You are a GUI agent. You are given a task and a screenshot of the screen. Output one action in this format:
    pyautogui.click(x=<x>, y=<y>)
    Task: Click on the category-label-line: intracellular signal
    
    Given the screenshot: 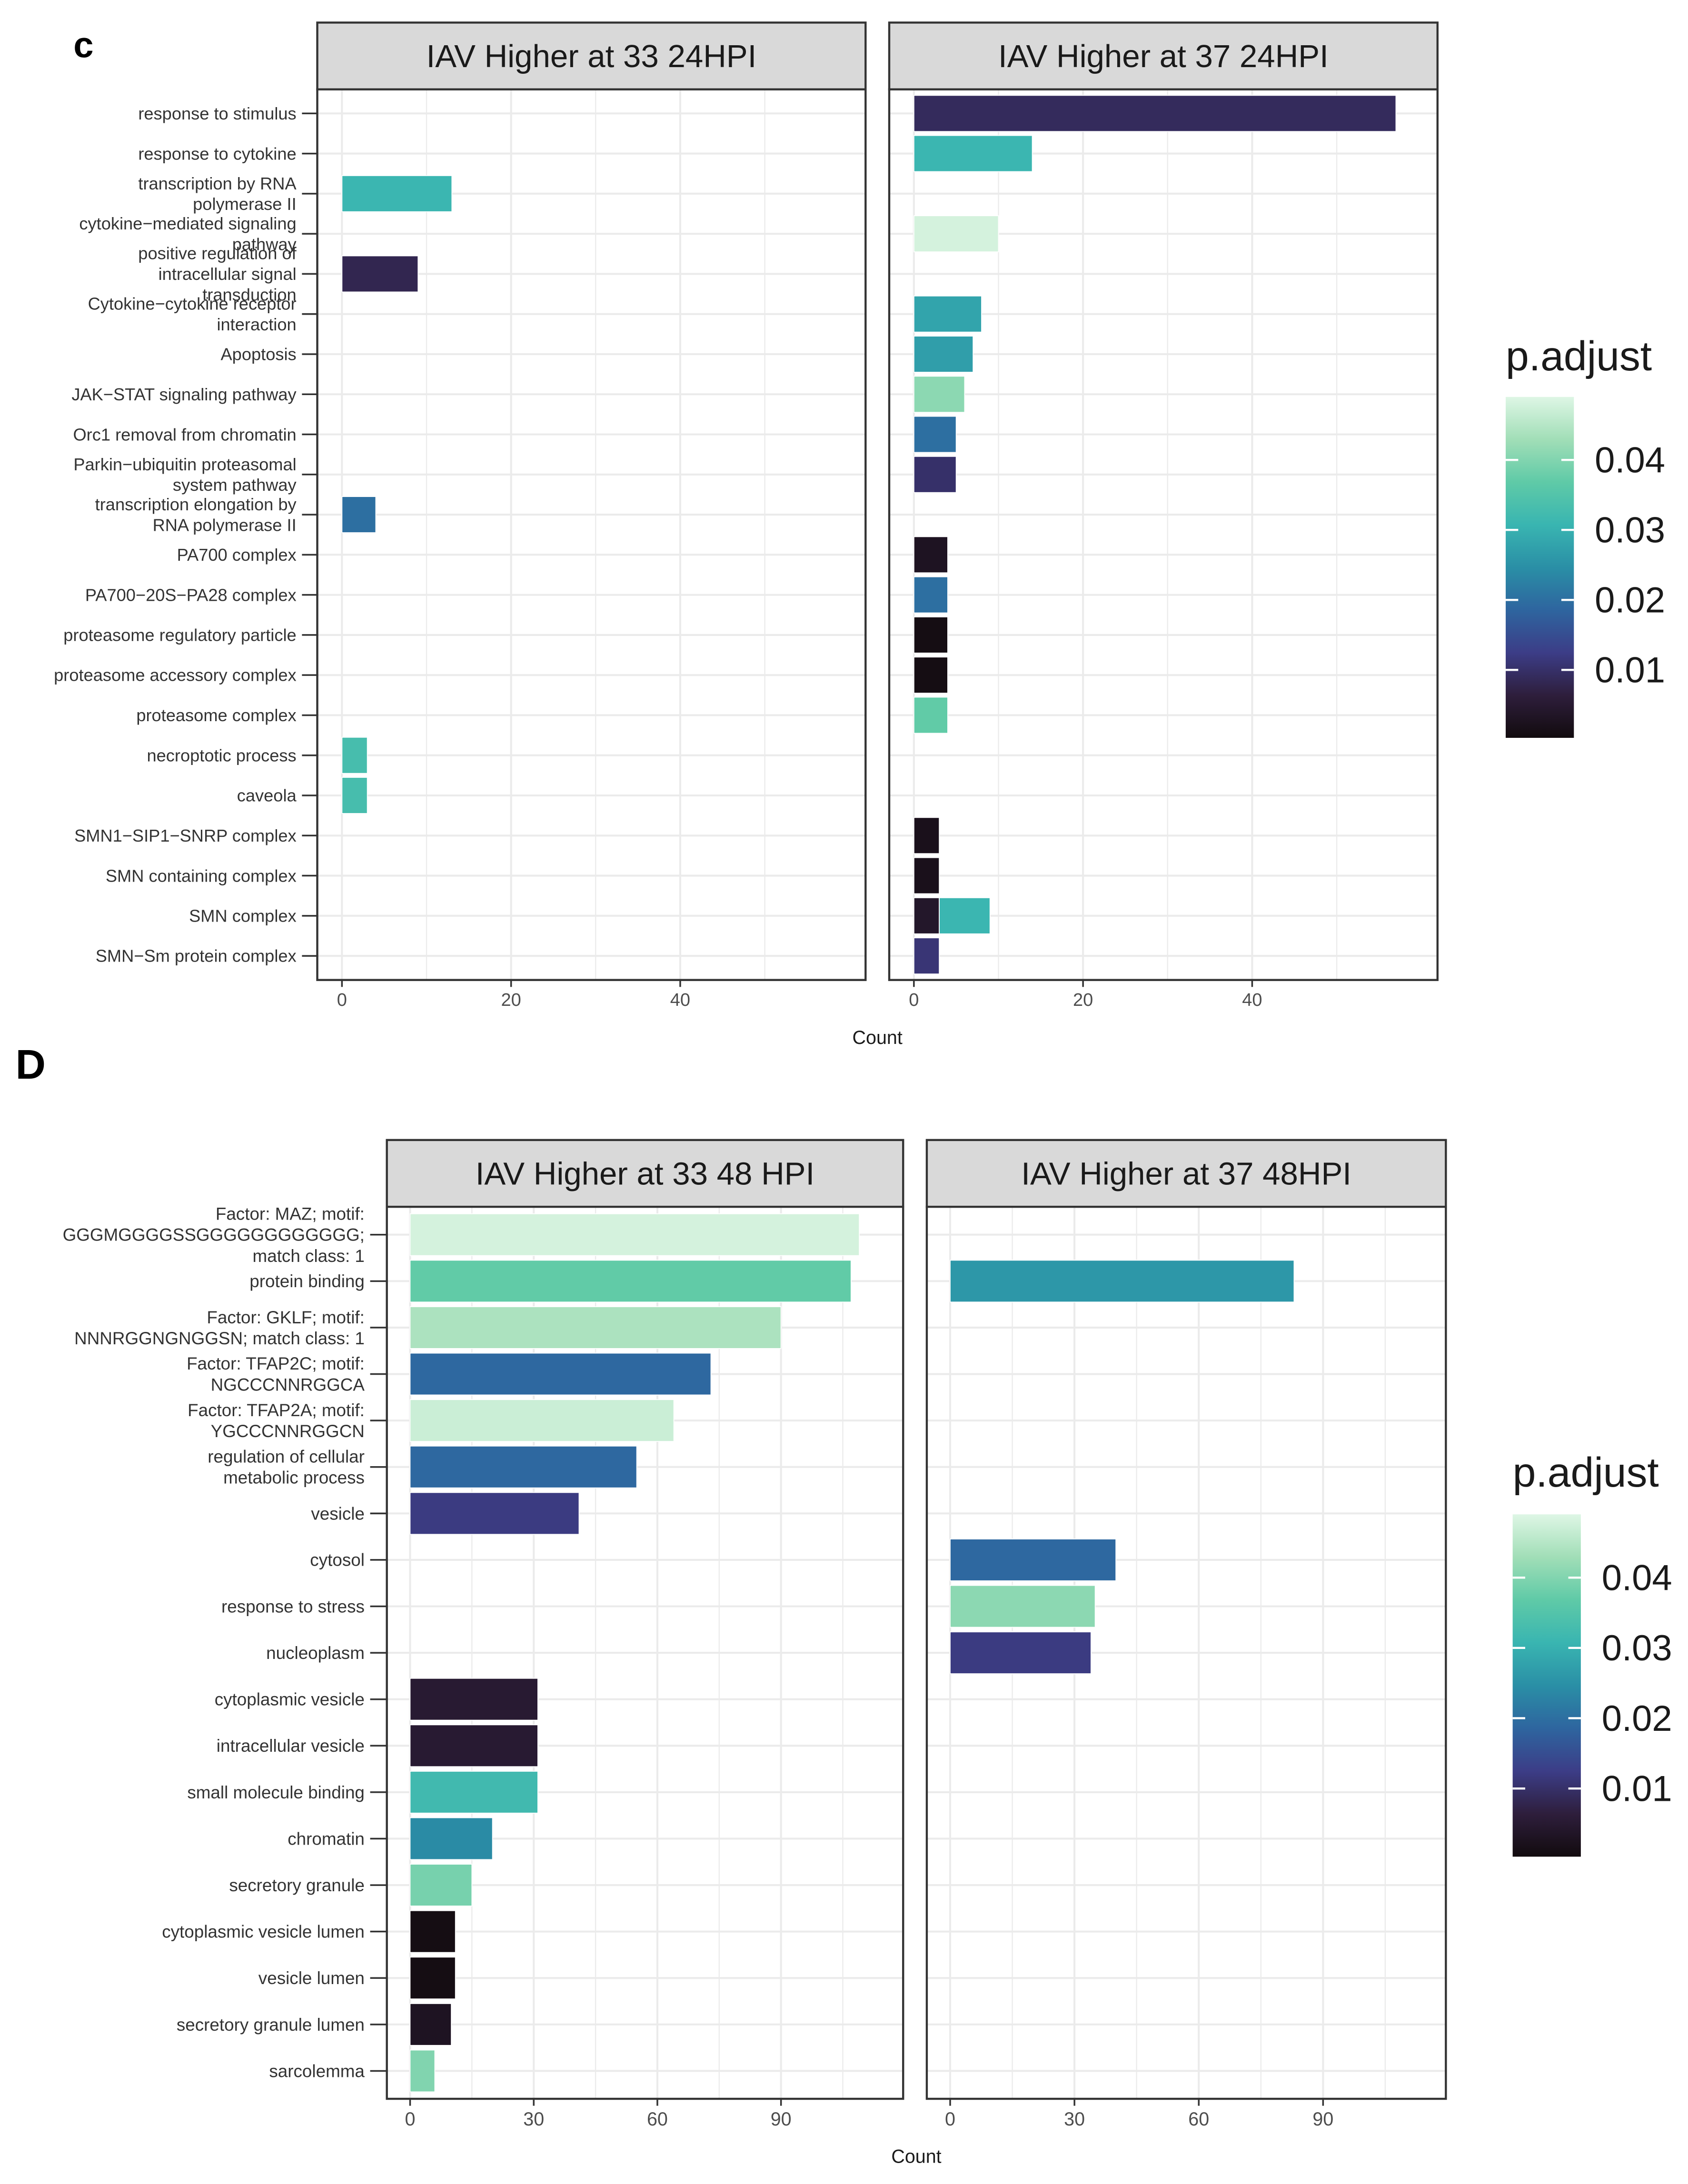 What is the action you would take?
    pyautogui.click(x=228, y=274)
    